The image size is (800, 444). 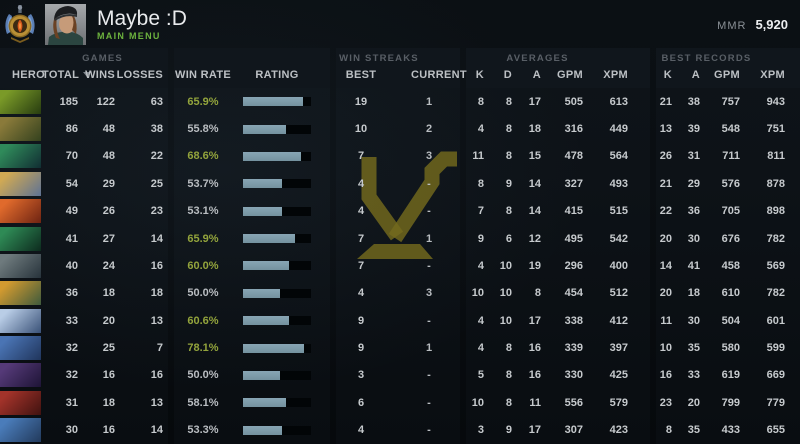 What do you see at coordinates (108, 430) in the screenshot?
I see `wins: 16` at bounding box center [108, 430].